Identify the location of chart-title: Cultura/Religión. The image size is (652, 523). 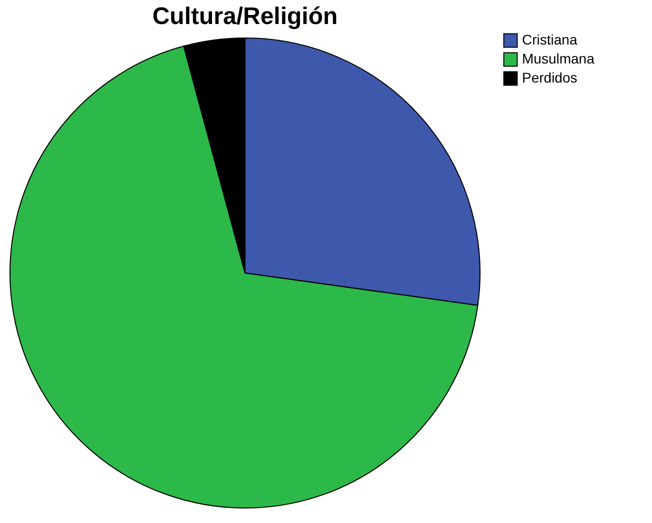
(245, 16).